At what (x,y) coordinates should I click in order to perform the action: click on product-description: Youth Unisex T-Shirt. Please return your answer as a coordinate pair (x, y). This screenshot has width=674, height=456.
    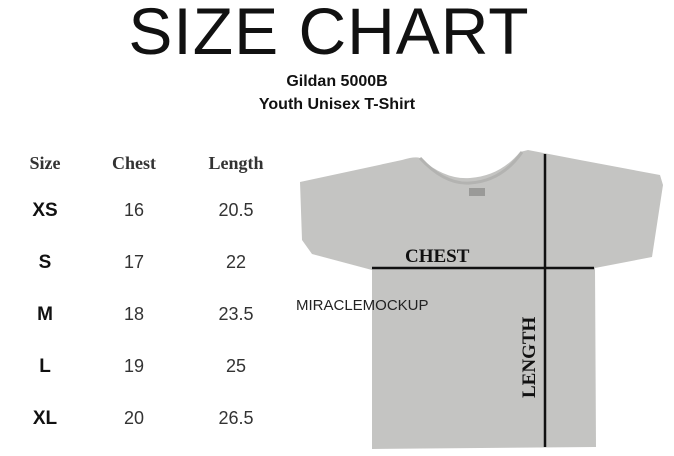
    Looking at the image, I should click on (337, 104).